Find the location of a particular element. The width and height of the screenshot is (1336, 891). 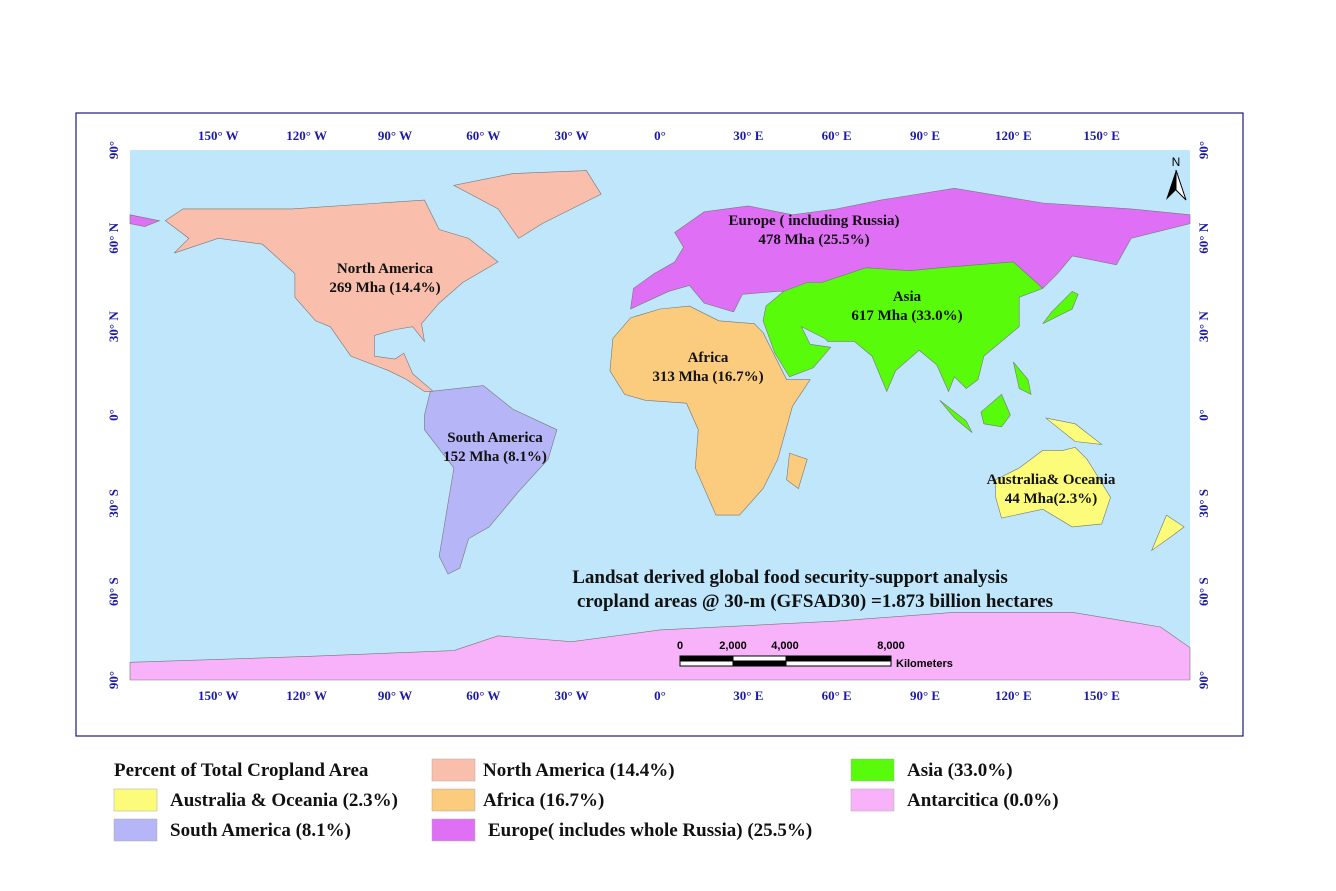

region-area: 269 Mha (14.4%) is located at coordinates (384, 288).